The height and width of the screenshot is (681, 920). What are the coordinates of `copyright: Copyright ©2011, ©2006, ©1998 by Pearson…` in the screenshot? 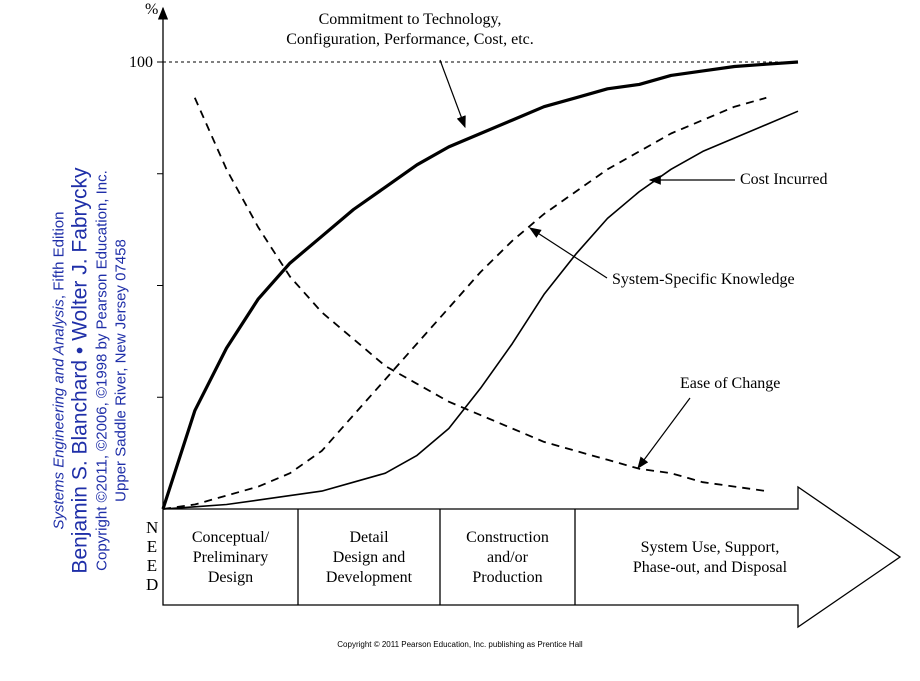 It's located at (102, 370).